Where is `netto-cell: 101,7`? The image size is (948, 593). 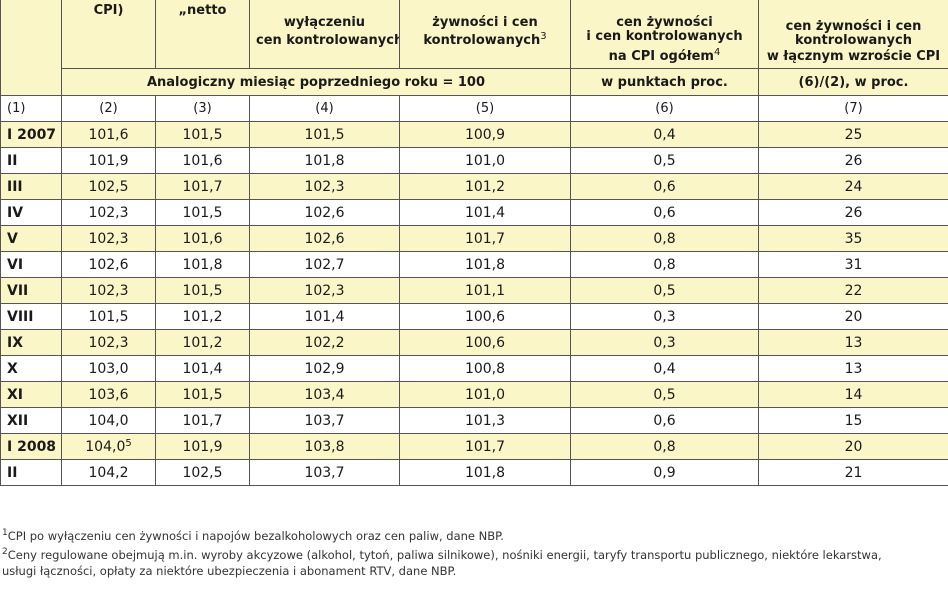
netto-cell: 101,7 is located at coordinates (202, 420).